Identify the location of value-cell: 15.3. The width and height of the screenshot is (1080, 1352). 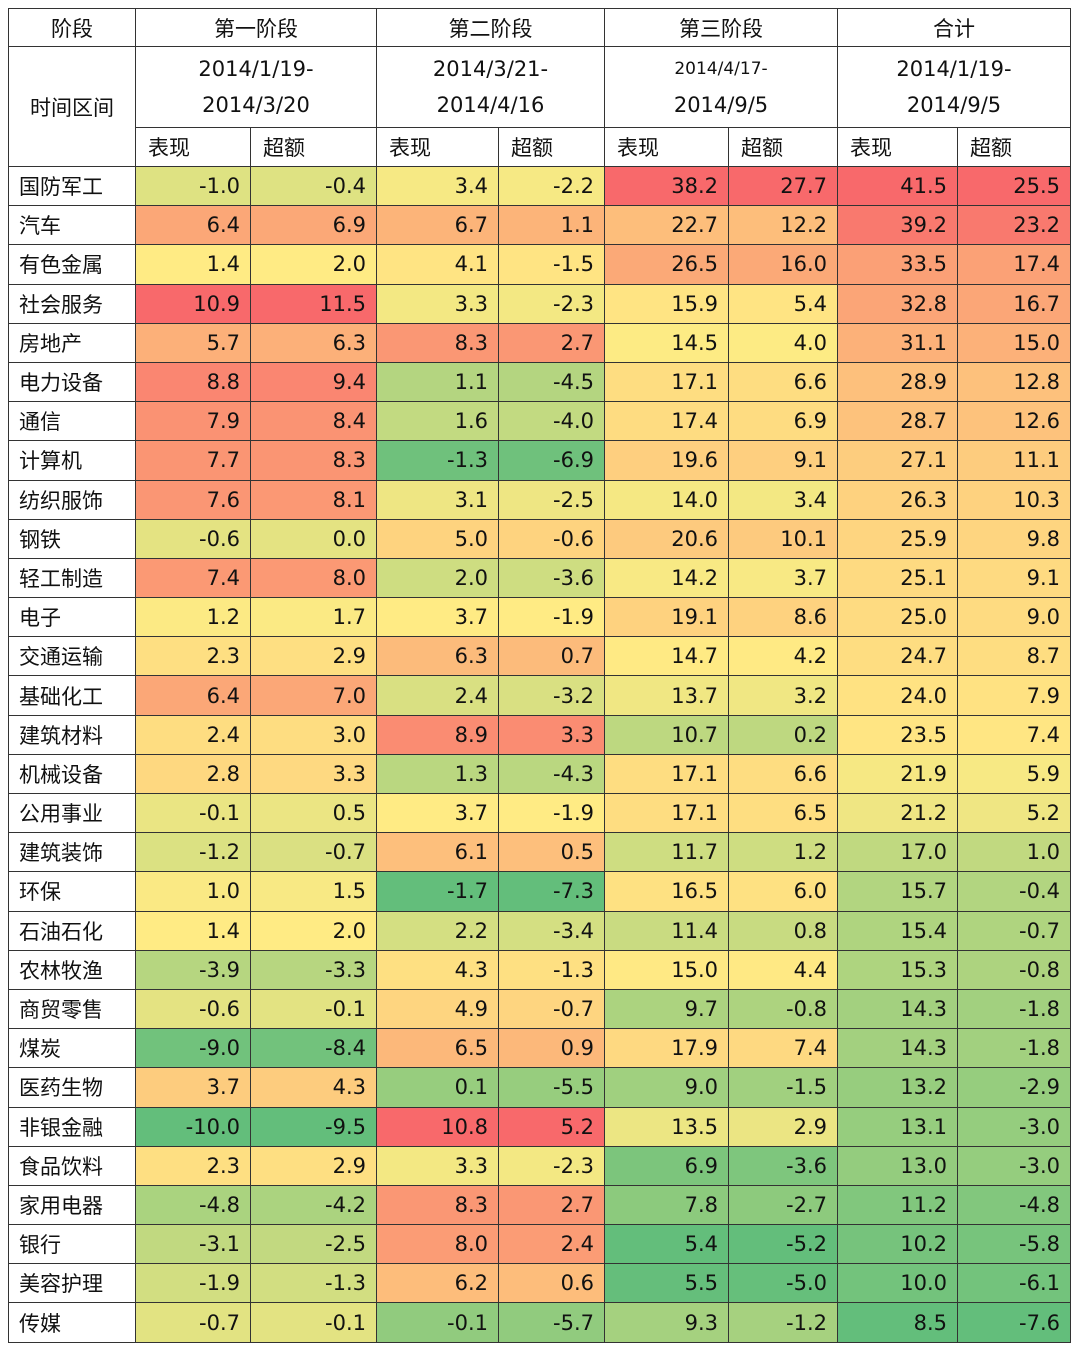
(897, 969).